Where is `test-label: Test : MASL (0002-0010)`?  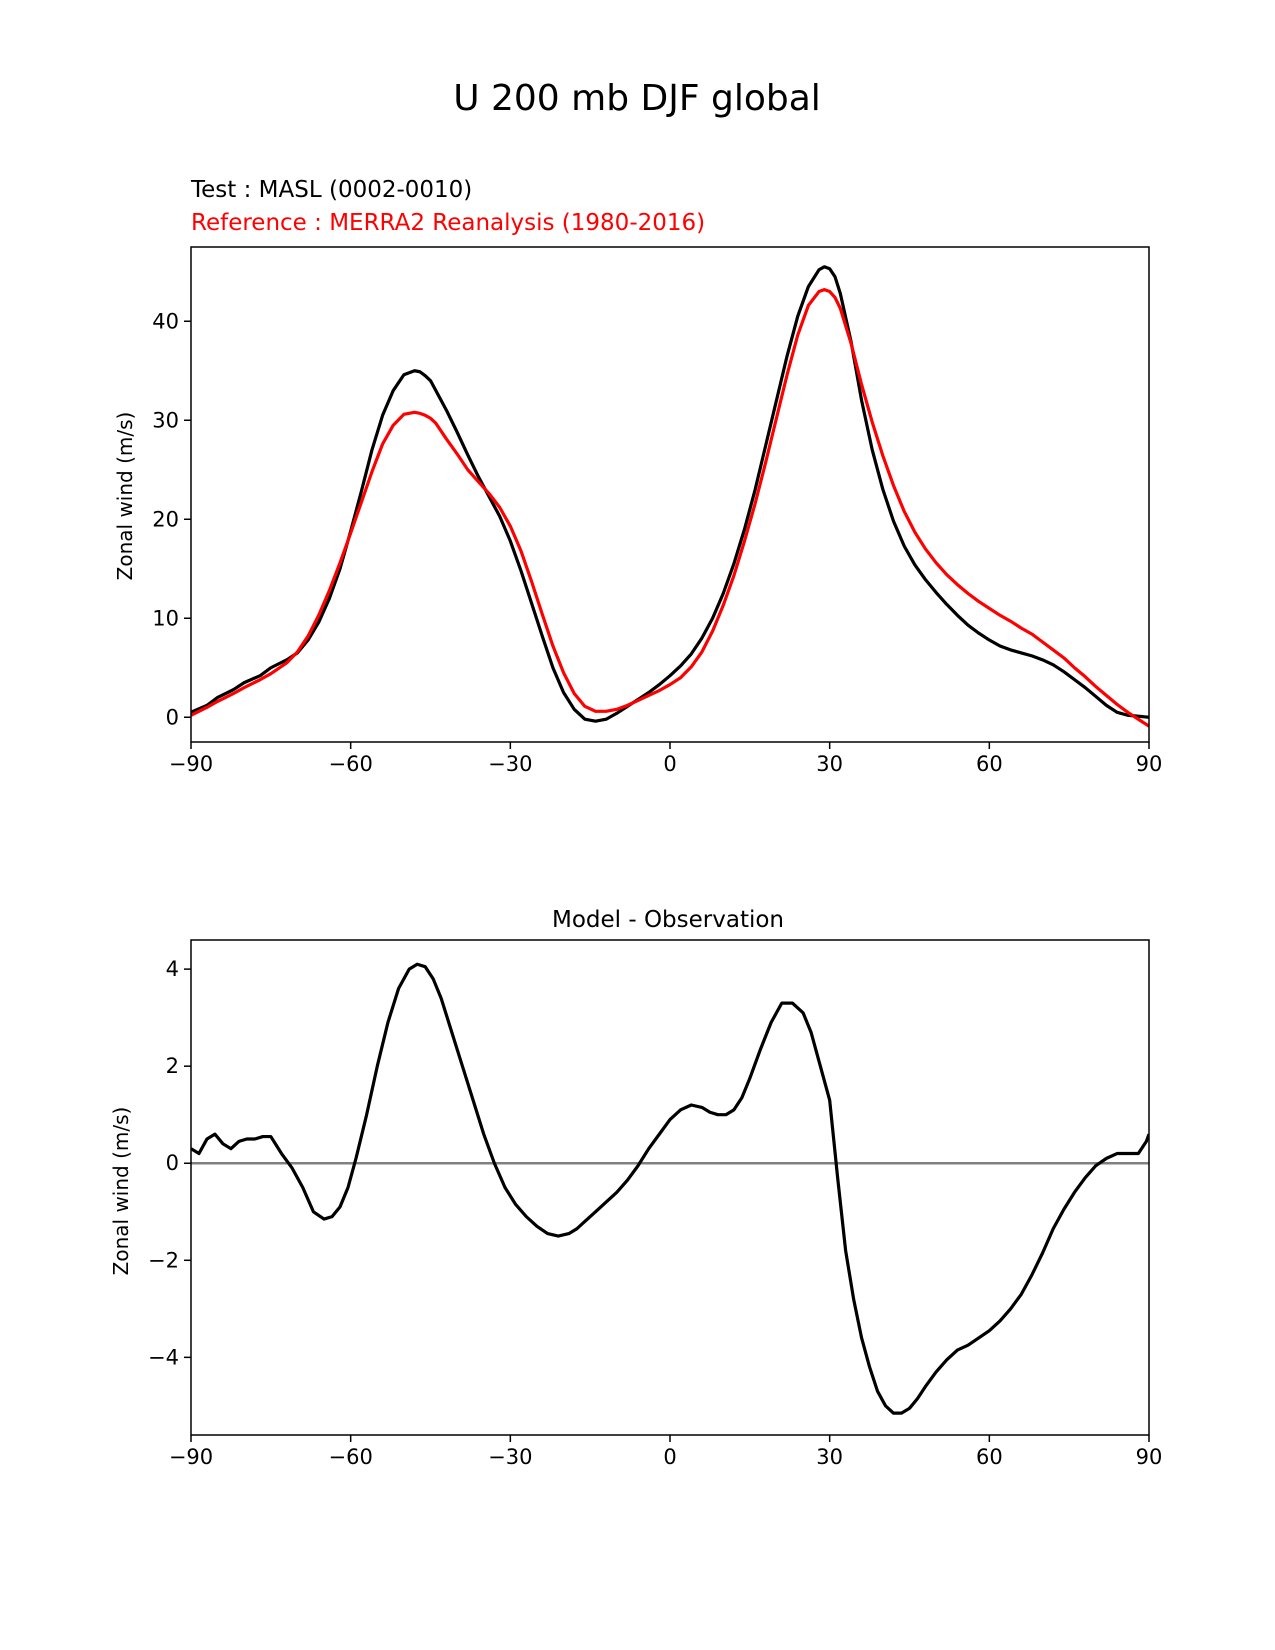
test-label: Test : MASL (0002-0010) is located at coordinates (331, 190).